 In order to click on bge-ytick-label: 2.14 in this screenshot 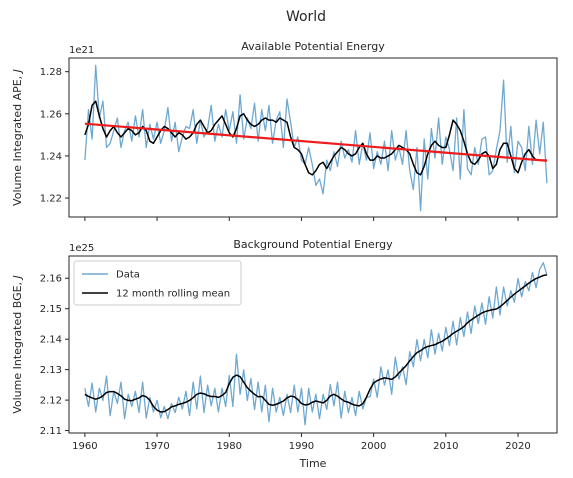, I will do `click(51, 340)`.